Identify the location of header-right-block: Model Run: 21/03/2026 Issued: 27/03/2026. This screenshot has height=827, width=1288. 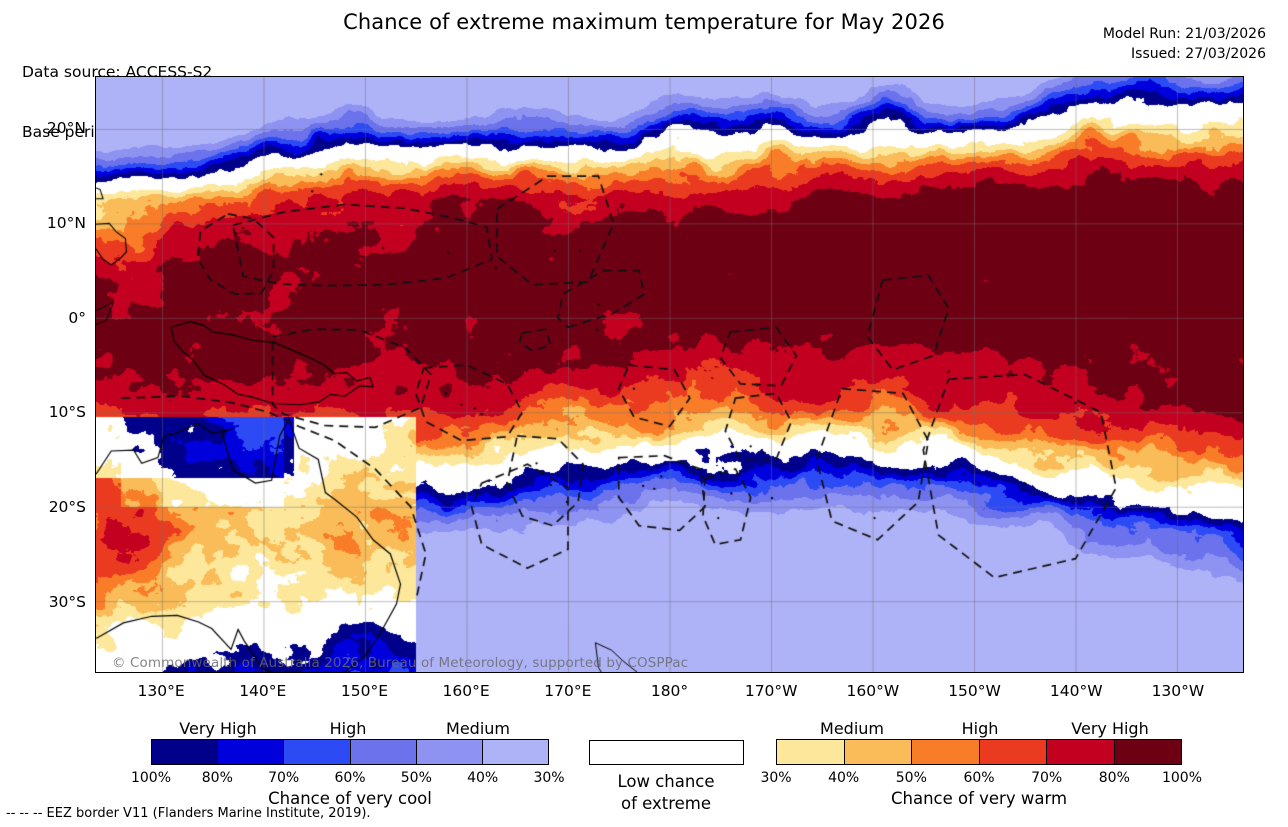
(1184, 44).